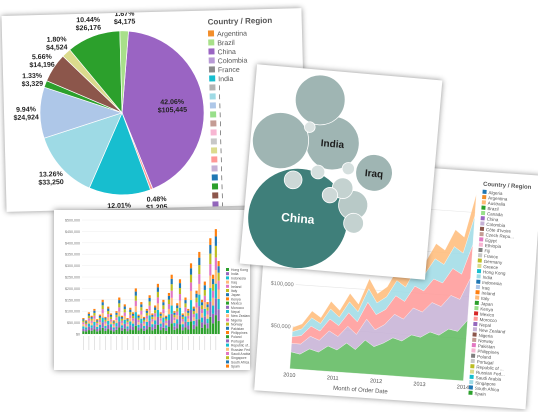 This screenshot has width=538, height=412. What do you see at coordinates (151, 289) in the screenshot?
I see `bar-bars` at bounding box center [151, 289].